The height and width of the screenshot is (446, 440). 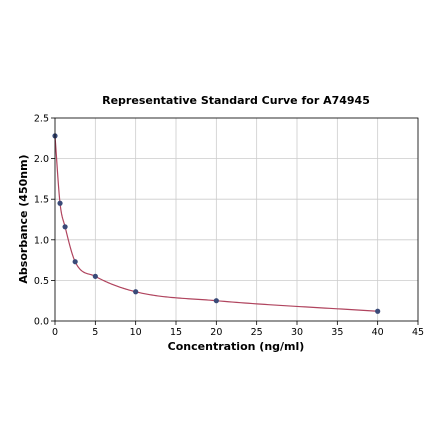 I want to click on x-tick-label: 30, so click(x=297, y=332).